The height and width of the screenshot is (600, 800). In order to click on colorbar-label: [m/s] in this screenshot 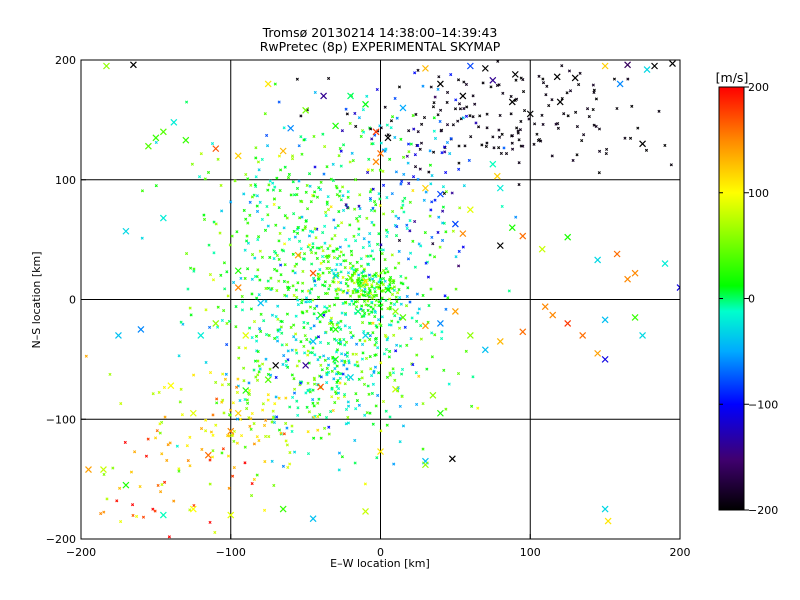, I will do `click(732, 77)`.